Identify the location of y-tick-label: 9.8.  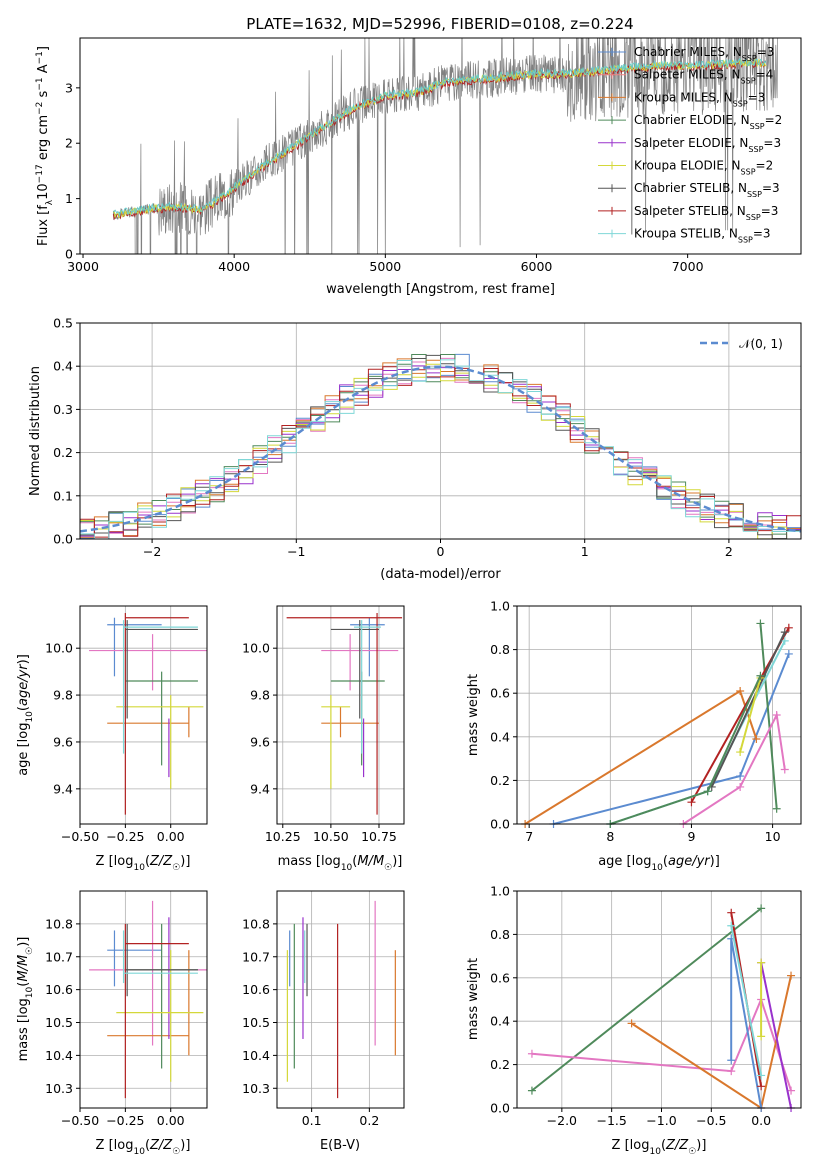
(260, 695).